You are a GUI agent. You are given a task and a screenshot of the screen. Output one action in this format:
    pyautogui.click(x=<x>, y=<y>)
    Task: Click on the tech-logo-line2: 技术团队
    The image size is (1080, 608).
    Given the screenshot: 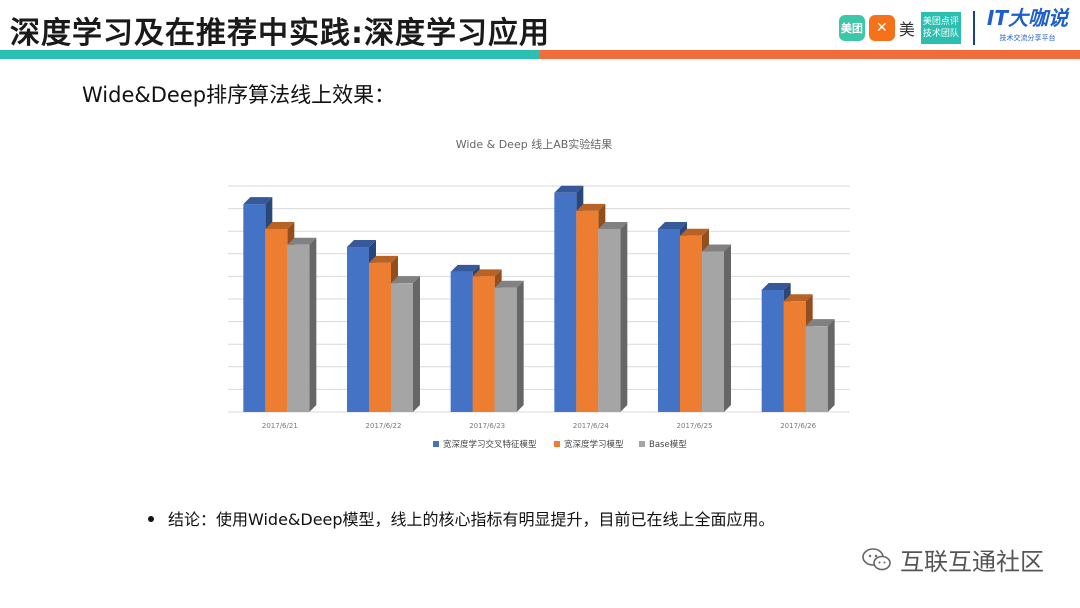 What is the action you would take?
    pyautogui.click(x=940, y=34)
    